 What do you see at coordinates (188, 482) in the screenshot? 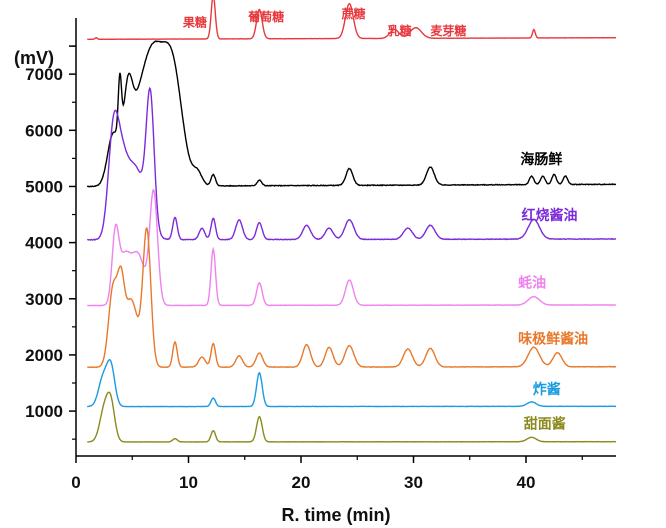
I see `x-tick-label: 10` at bounding box center [188, 482].